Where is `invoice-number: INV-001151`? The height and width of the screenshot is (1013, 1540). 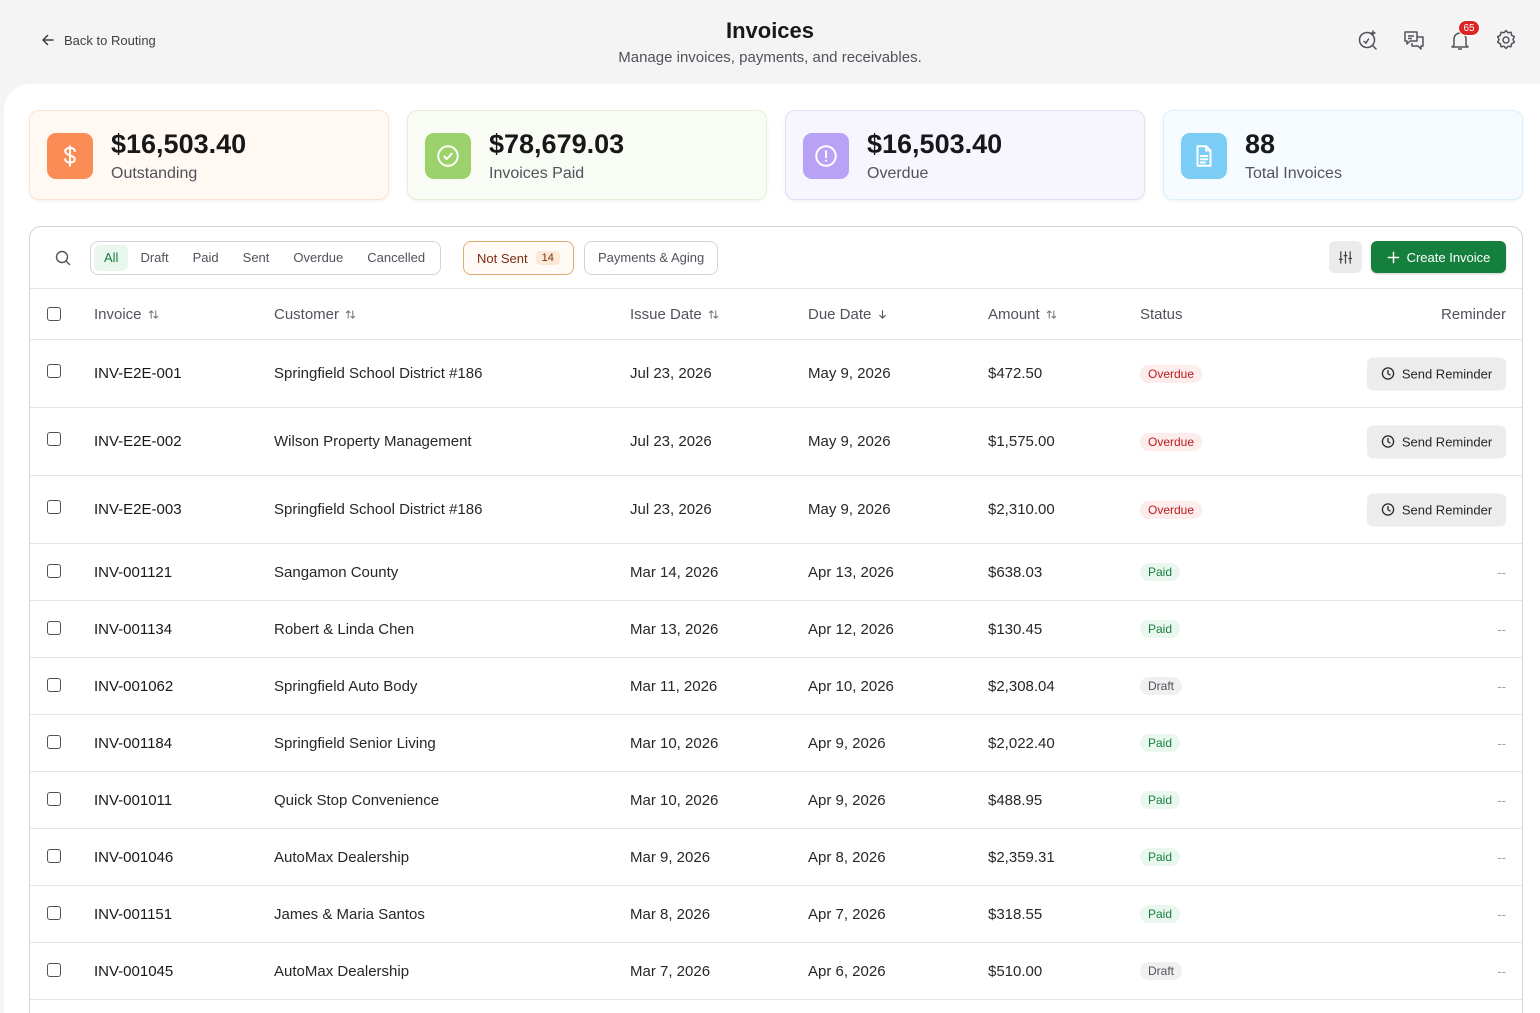 invoice-number: INV-001151 is located at coordinates (133, 914).